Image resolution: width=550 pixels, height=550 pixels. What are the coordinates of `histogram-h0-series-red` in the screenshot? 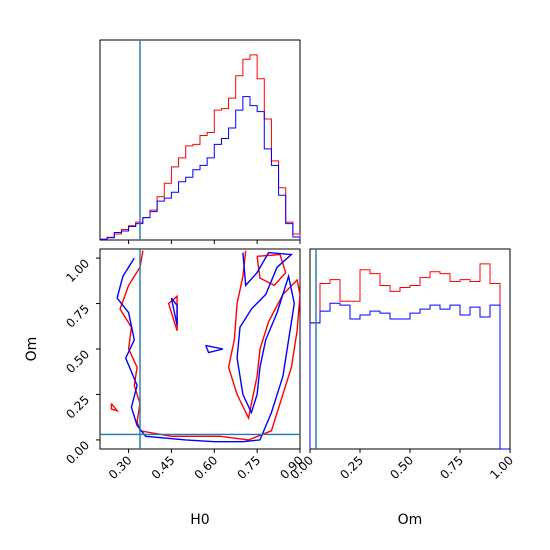 It's located at (200, 147).